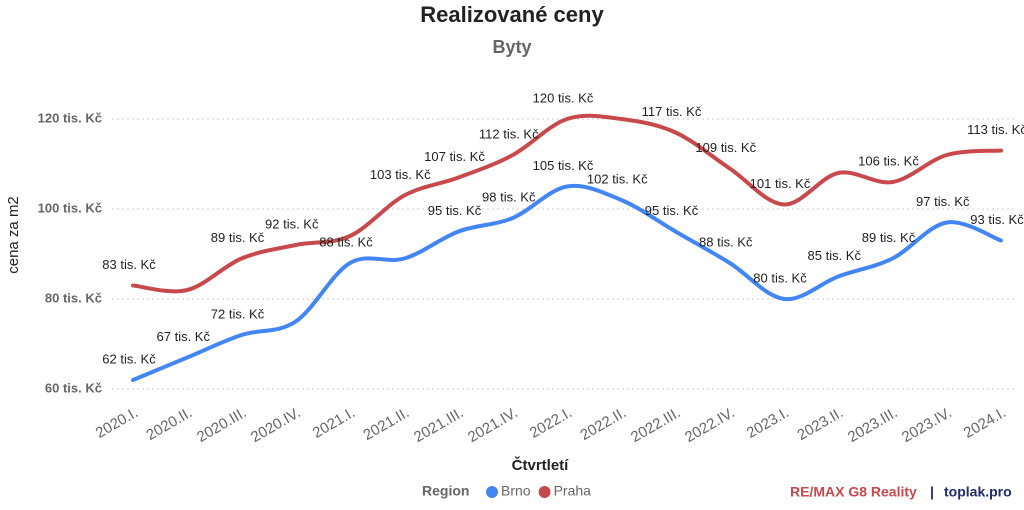 The image size is (1024, 510). Describe the element at coordinates (780, 277) in the screenshot. I see `data-label: 80 tis. Kč` at that location.